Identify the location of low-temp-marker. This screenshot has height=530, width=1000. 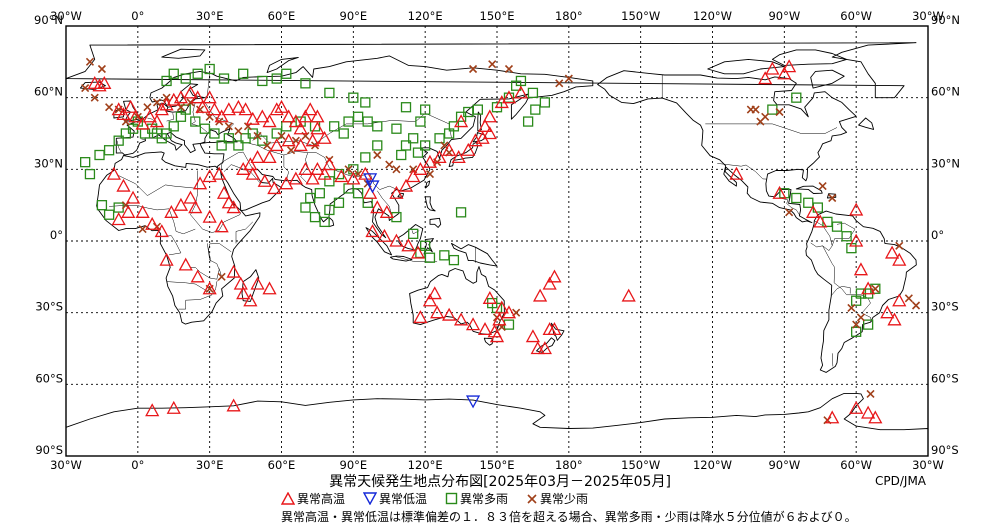
(372, 187).